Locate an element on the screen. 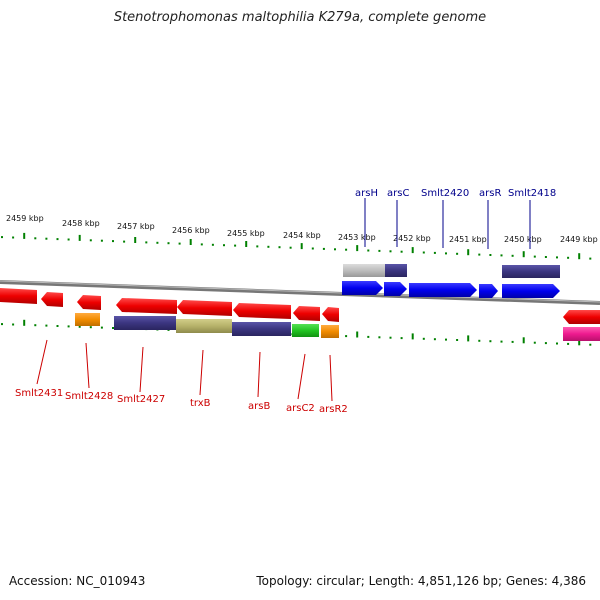  upper-scale-ticks is located at coordinates (296, 246).